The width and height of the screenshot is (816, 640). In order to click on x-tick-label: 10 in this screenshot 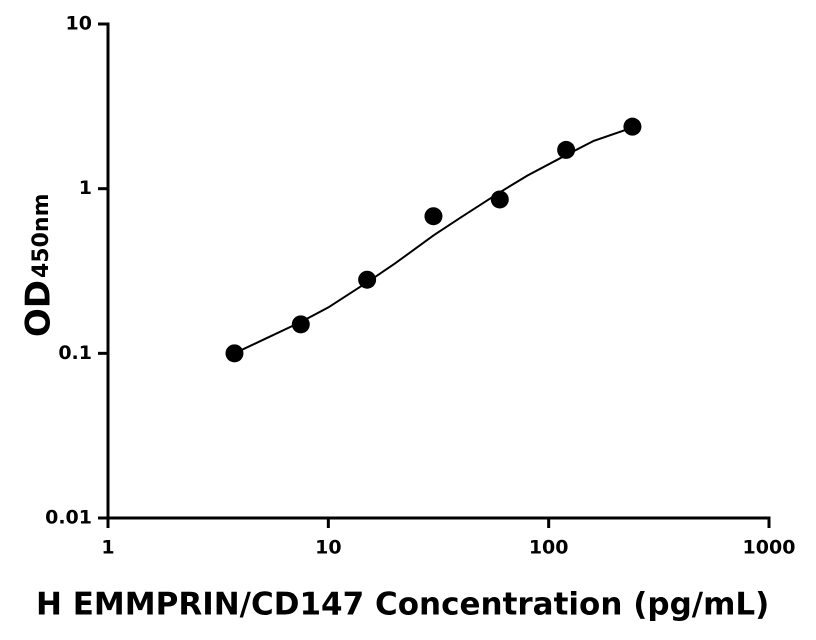, I will do `click(328, 548)`.